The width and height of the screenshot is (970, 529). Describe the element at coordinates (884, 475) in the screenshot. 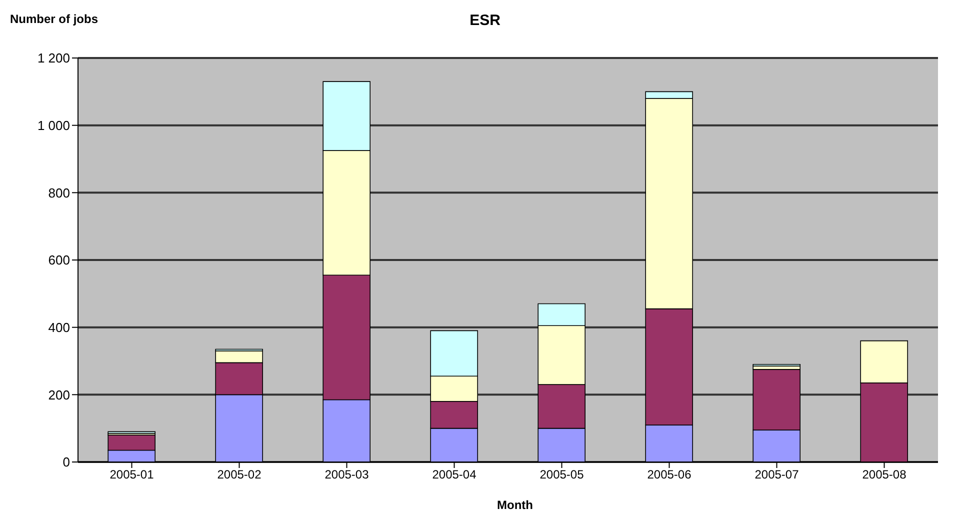

I see `x-tick-label: 2005-08` at that location.